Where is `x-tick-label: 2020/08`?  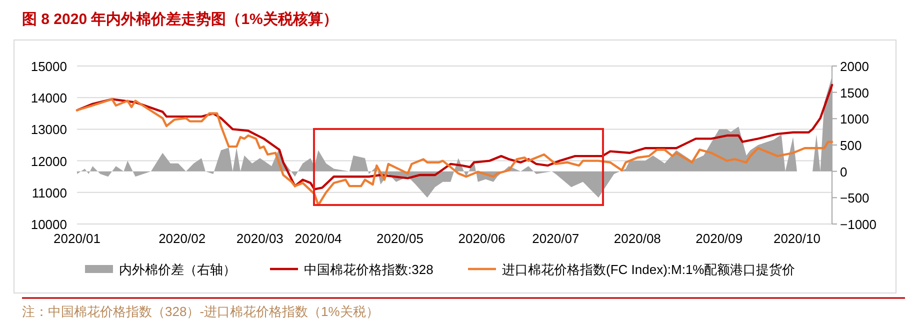
x-tick-label: 2020/08 is located at coordinates (637, 238).